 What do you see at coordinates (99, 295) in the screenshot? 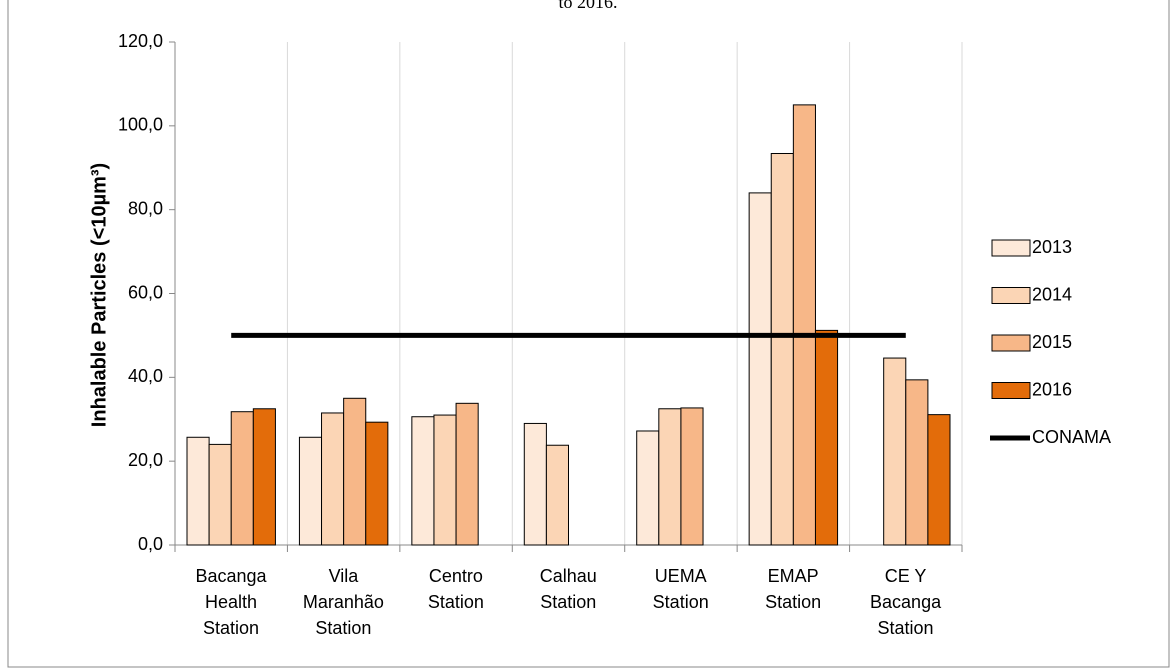
I see `y-axis-label: Inhalable Particles (<10µm³)` at bounding box center [99, 295].